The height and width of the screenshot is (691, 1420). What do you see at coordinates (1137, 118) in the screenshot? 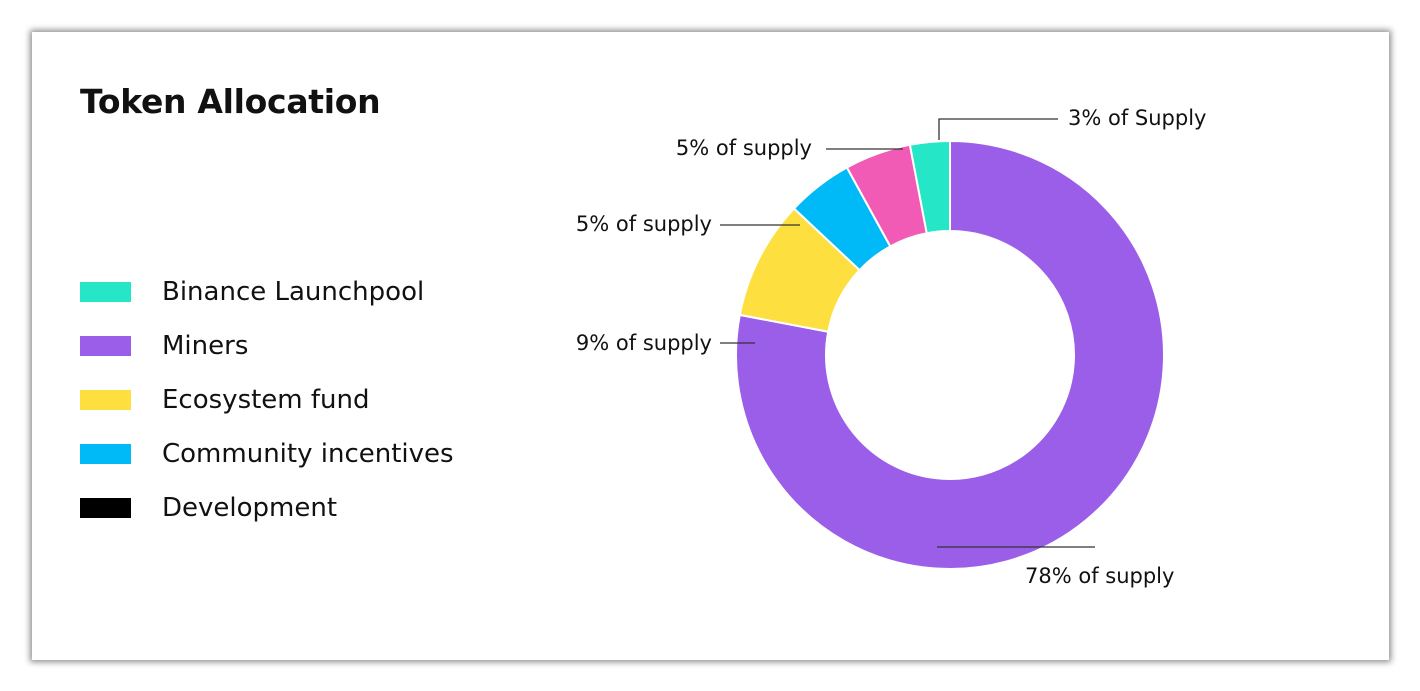
I see `slice-annotation-label: 3% of Supply` at bounding box center [1137, 118].